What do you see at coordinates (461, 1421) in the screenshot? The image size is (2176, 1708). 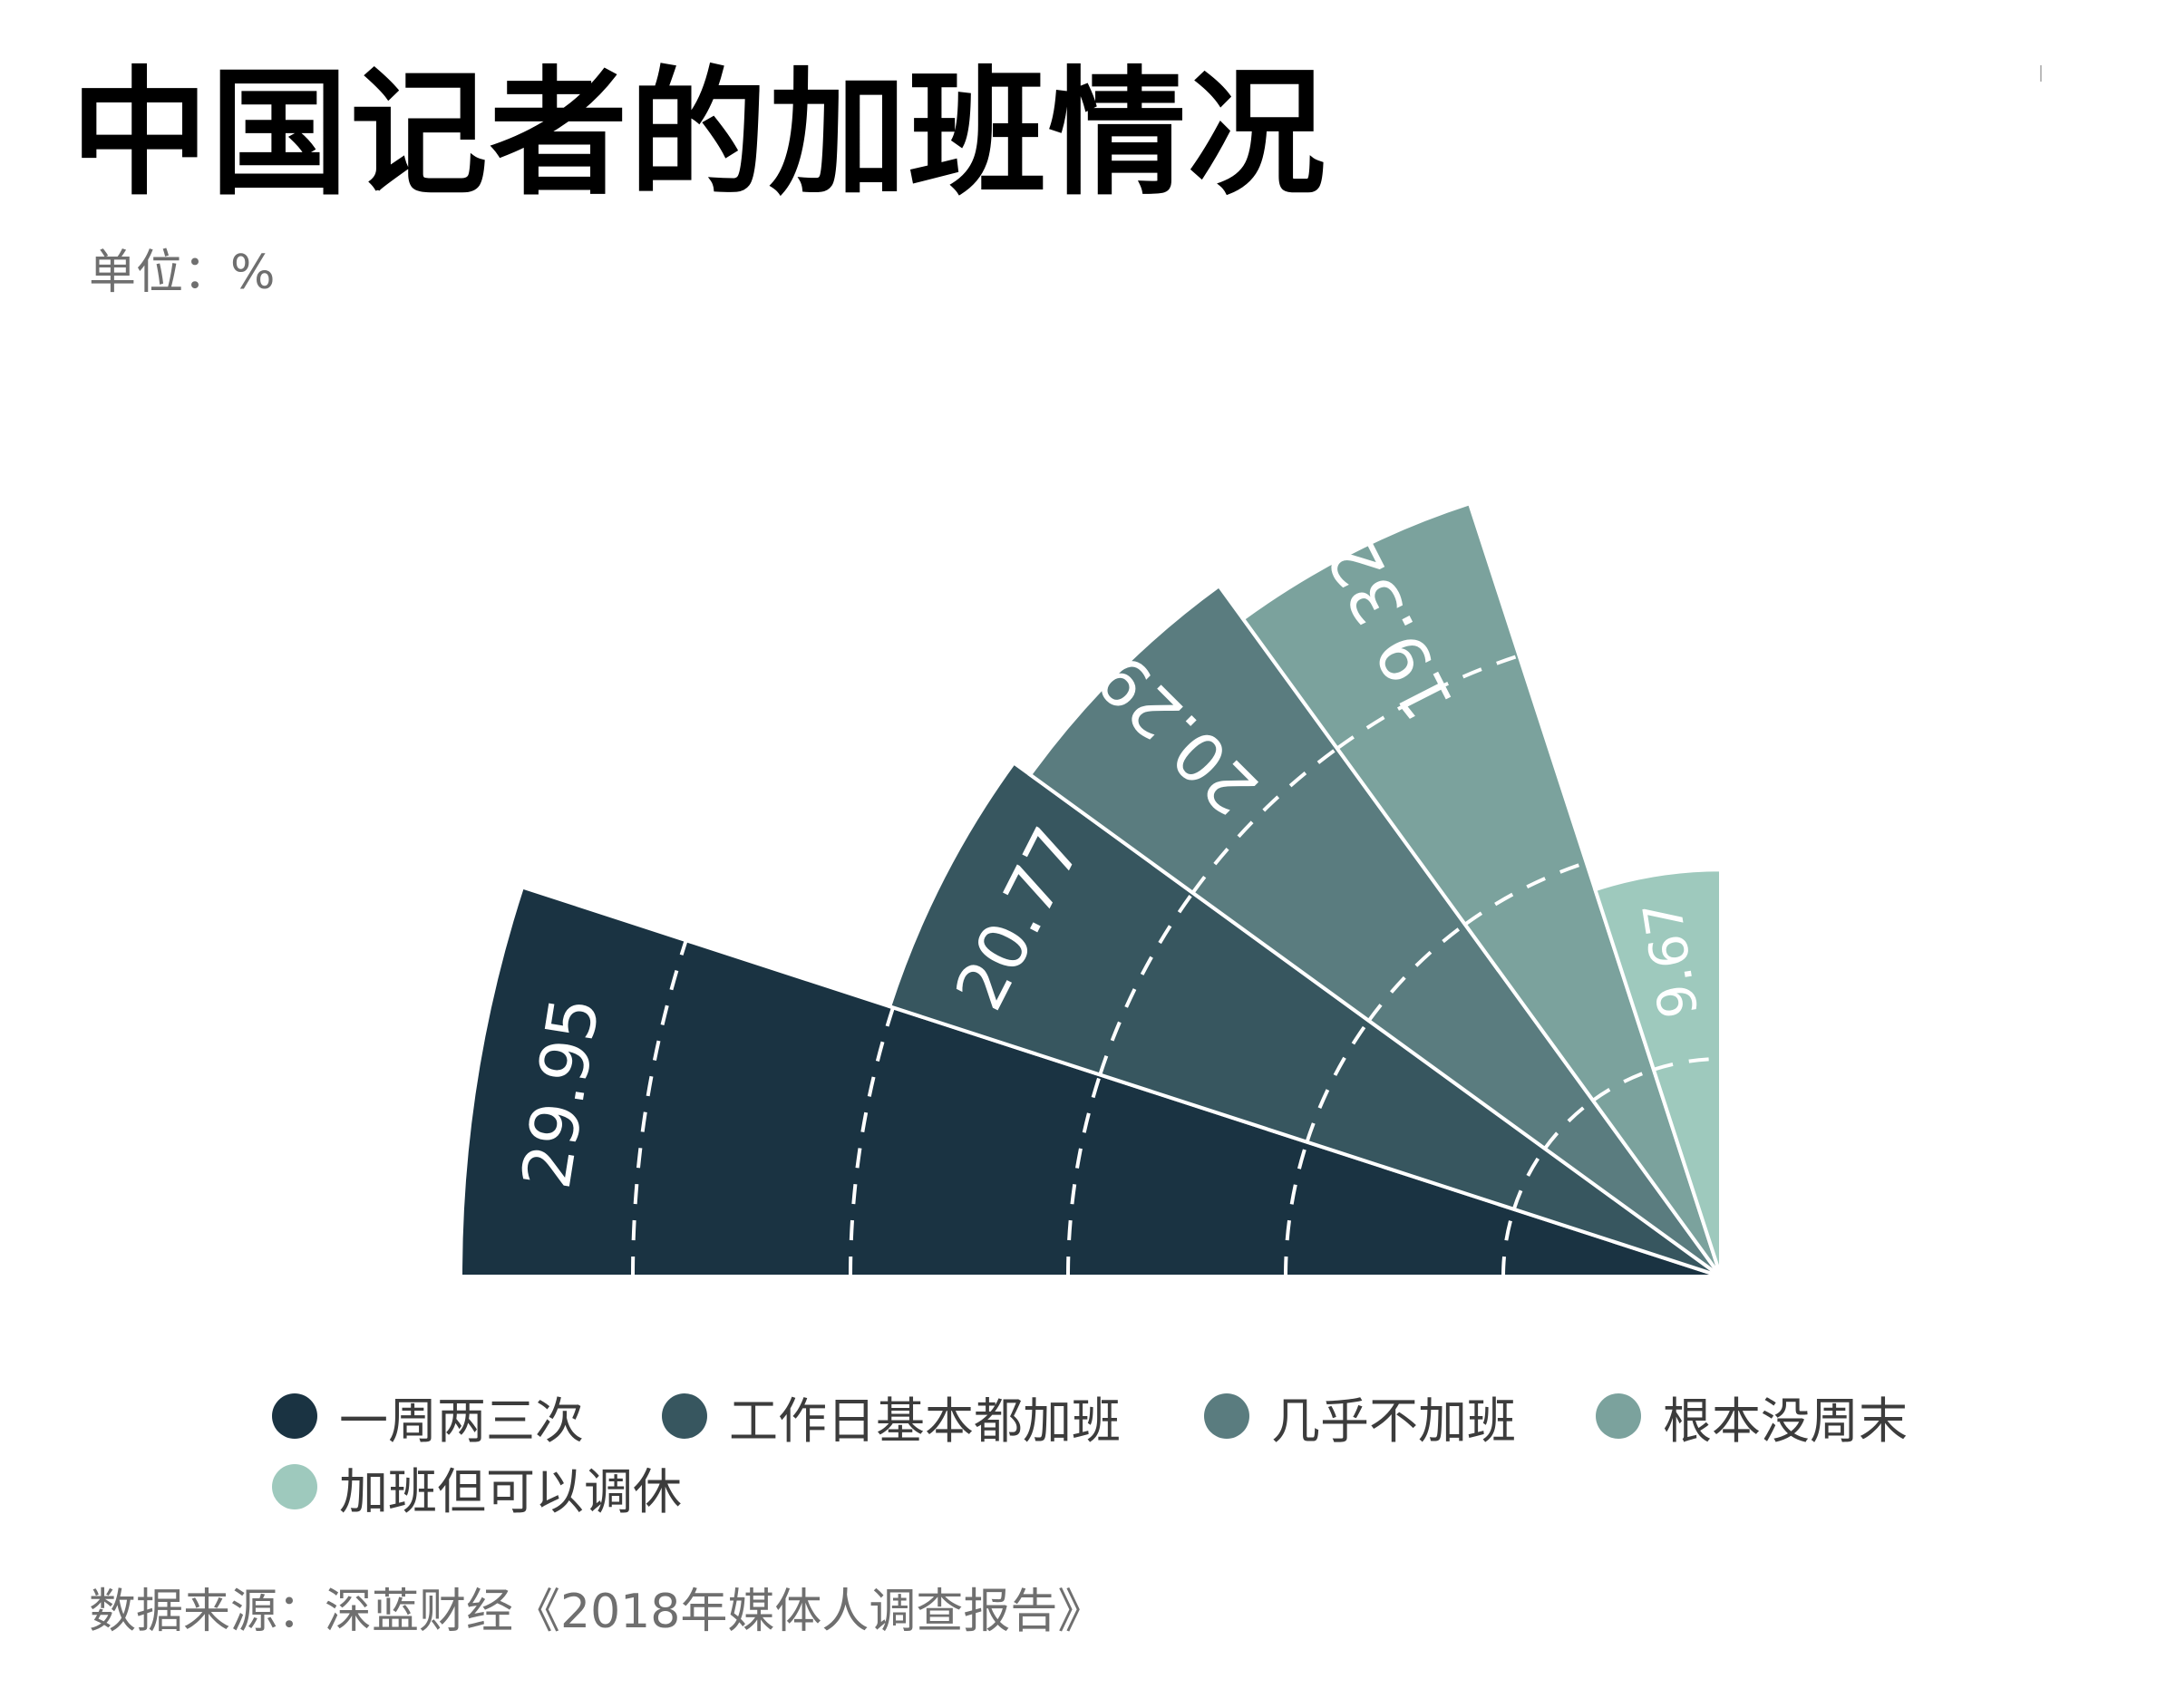 I see `legend-label: 一周两三次` at bounding box center [461, 1421].